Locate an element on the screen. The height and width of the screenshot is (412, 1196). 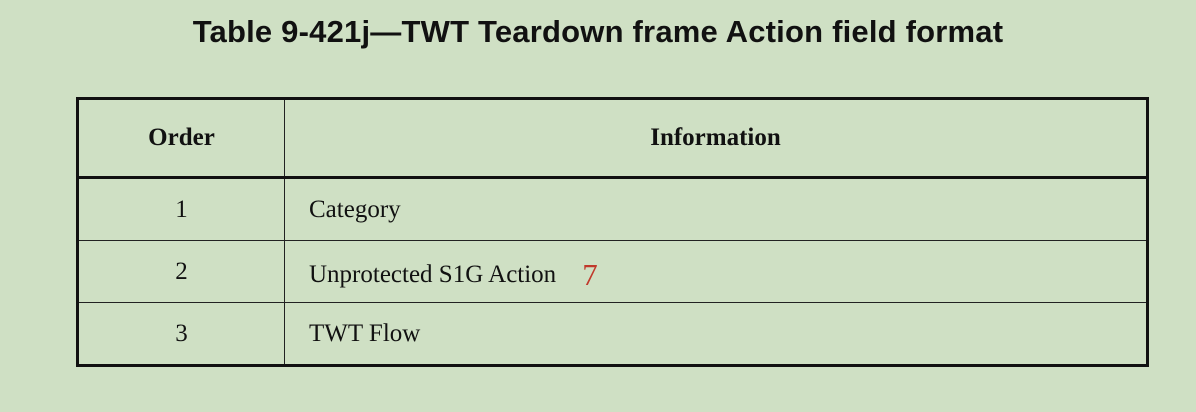
order-cell: 1 is located at coordinates (181, 209).